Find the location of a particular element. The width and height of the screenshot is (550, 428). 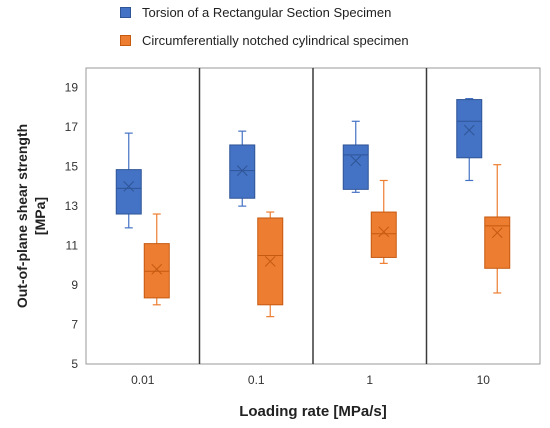

y-tick-label: 19 is located at coordinates (72, 88).